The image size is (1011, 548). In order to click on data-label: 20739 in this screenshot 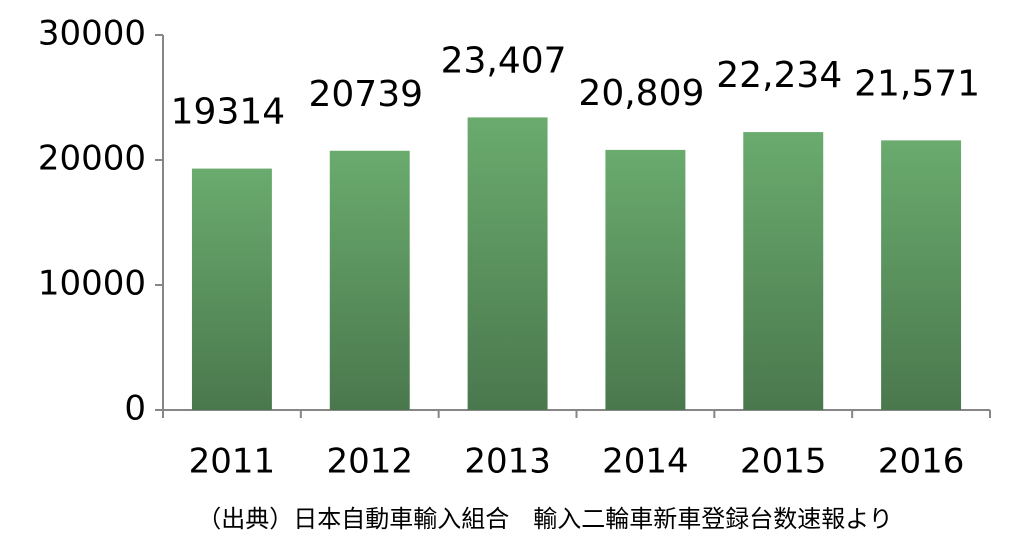, I will do `click(365, 94)`.